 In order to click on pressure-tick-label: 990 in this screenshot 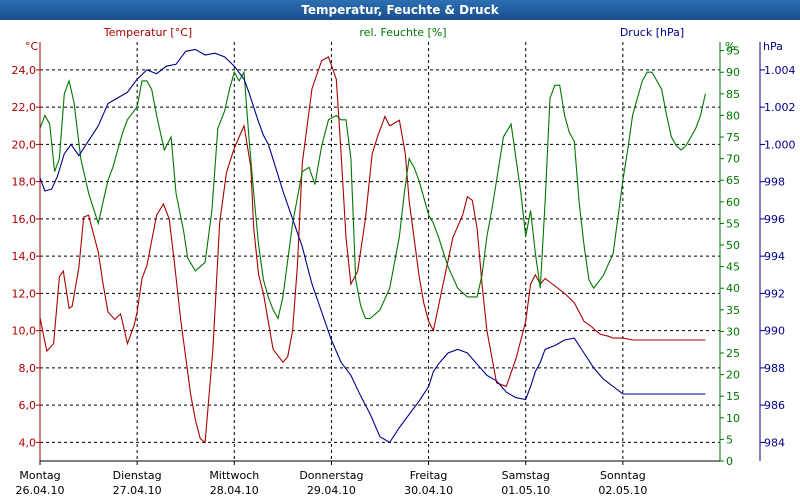, I will do `click(774, 331)`.